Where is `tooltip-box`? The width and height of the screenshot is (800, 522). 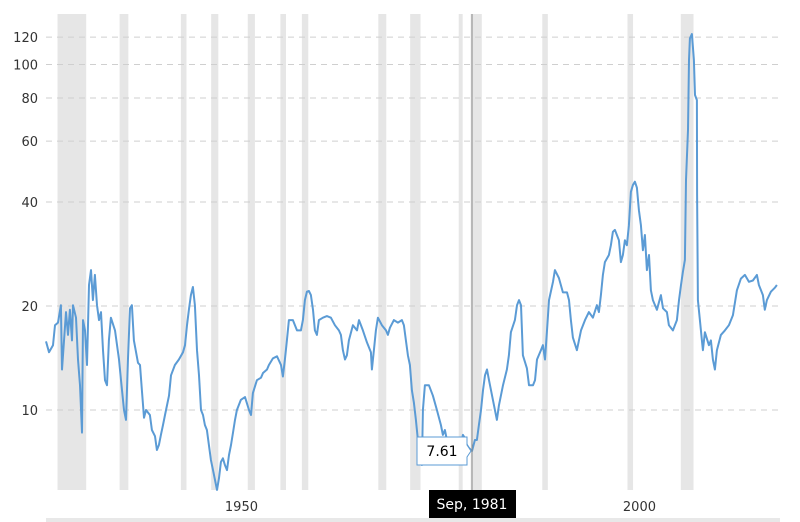 tooltip-box is located at coordinates (444, 451).